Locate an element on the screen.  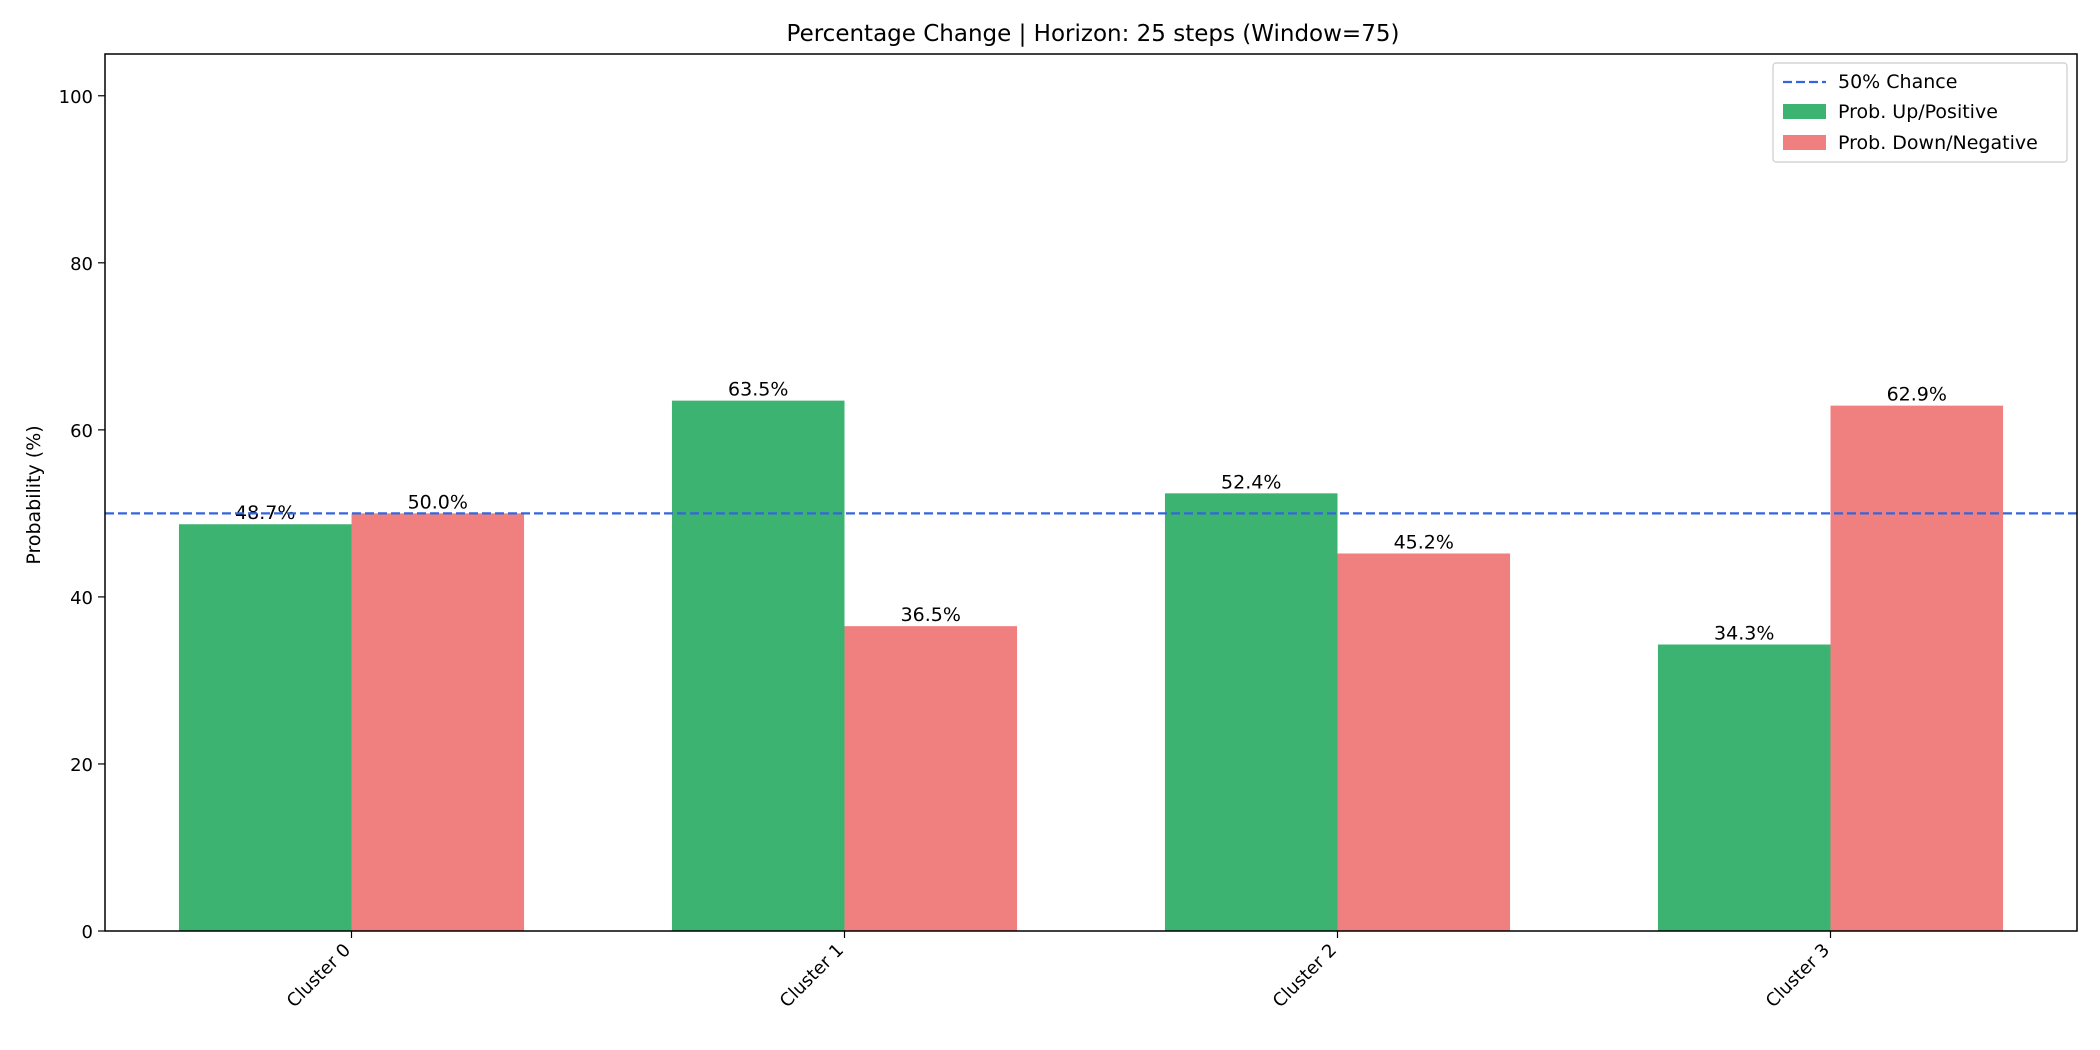
y-axis-label: Probability (%) is located at coordinates (34, 494).